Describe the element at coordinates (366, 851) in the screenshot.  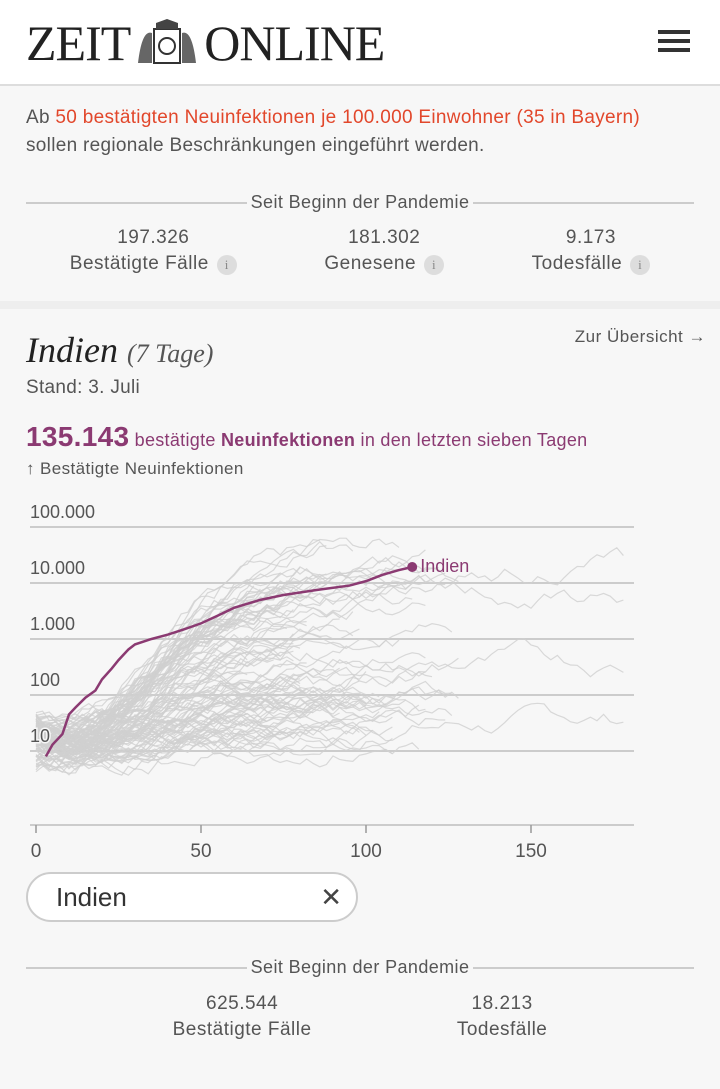
I see `x-tick-label: 100` at that location.